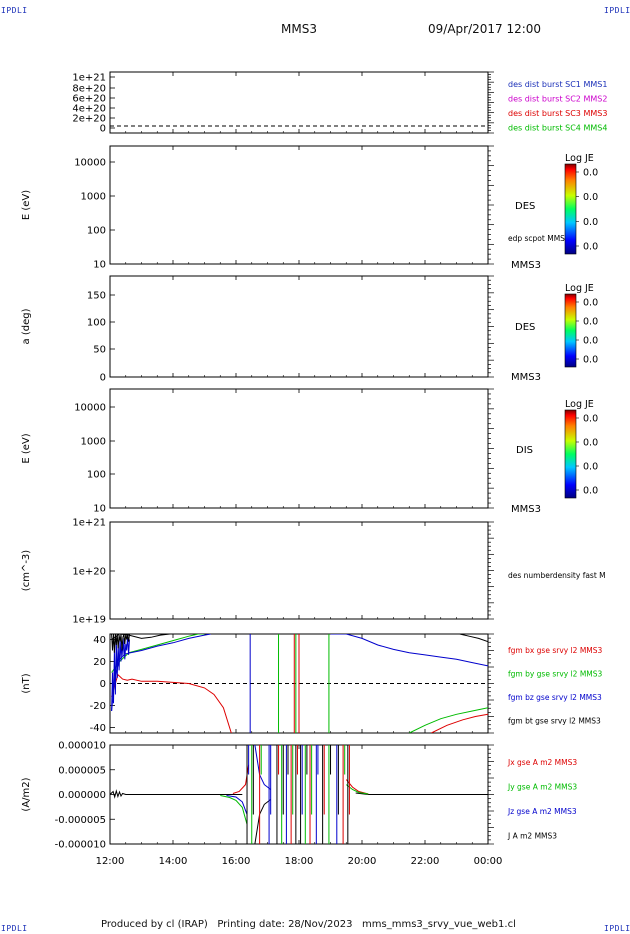 This screenshot has width=630, height=934. I want to click on legend-entry: Jy gse A m2 MMS3, so click(542, 787).